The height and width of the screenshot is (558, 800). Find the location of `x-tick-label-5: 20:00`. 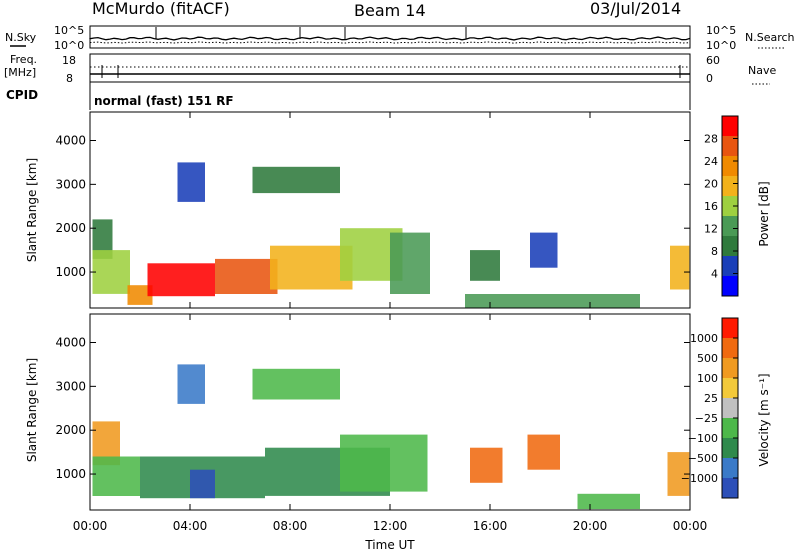

x-tick-label-5: 20:00 is located at coordinates (590, 526).